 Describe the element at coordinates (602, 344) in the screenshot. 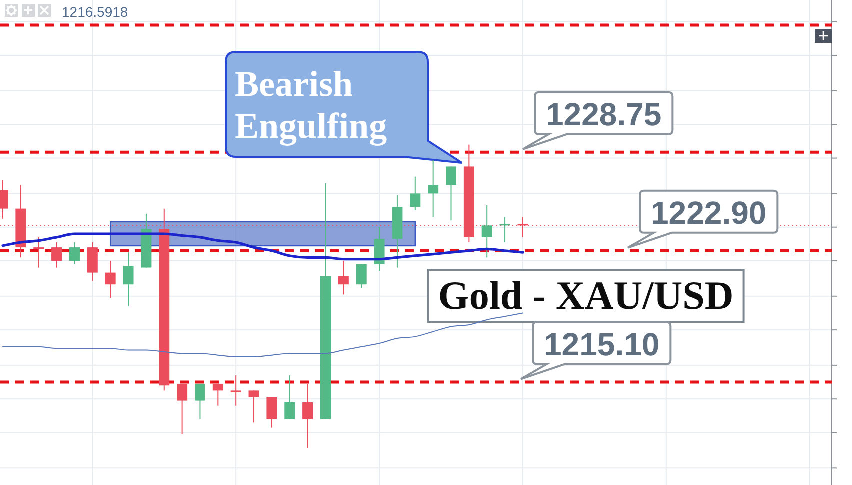

I see `ref-line-label: 1215.10` at that location.